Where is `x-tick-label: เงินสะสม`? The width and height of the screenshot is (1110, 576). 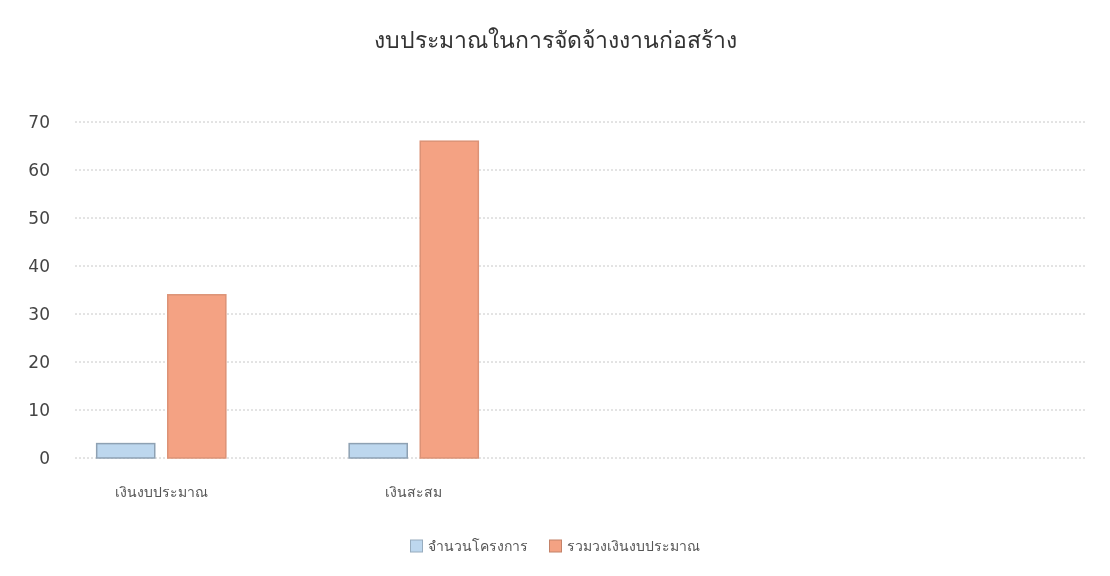 x-tick-label: เงินสะสม is located at coordinates (414, 492).